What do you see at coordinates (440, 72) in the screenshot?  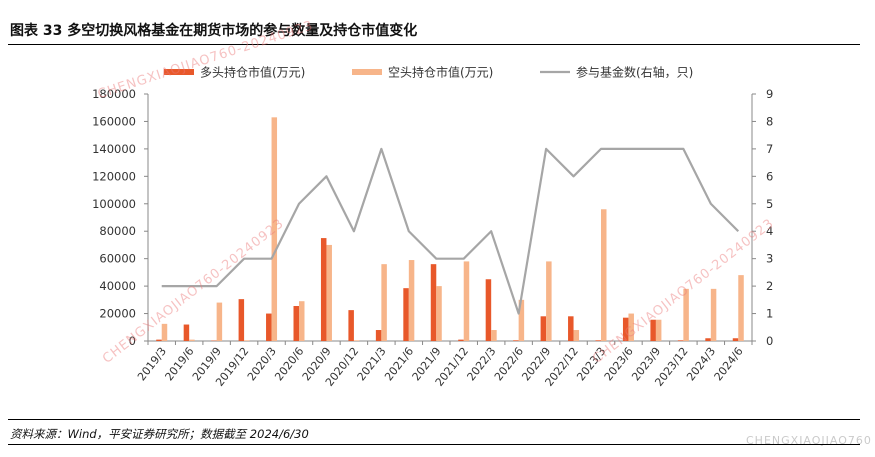 I see `legend-label: 空头持仓市值(万元)` at bounding box center [440, 72].